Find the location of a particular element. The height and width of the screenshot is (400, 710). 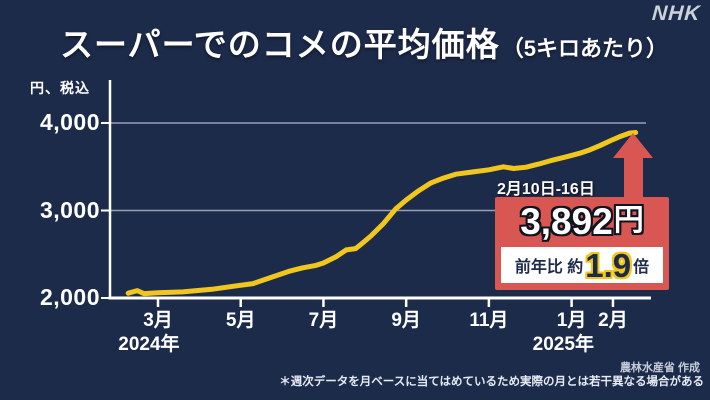

y-tick-label: 2,000 is located at coordinates (69, 297).